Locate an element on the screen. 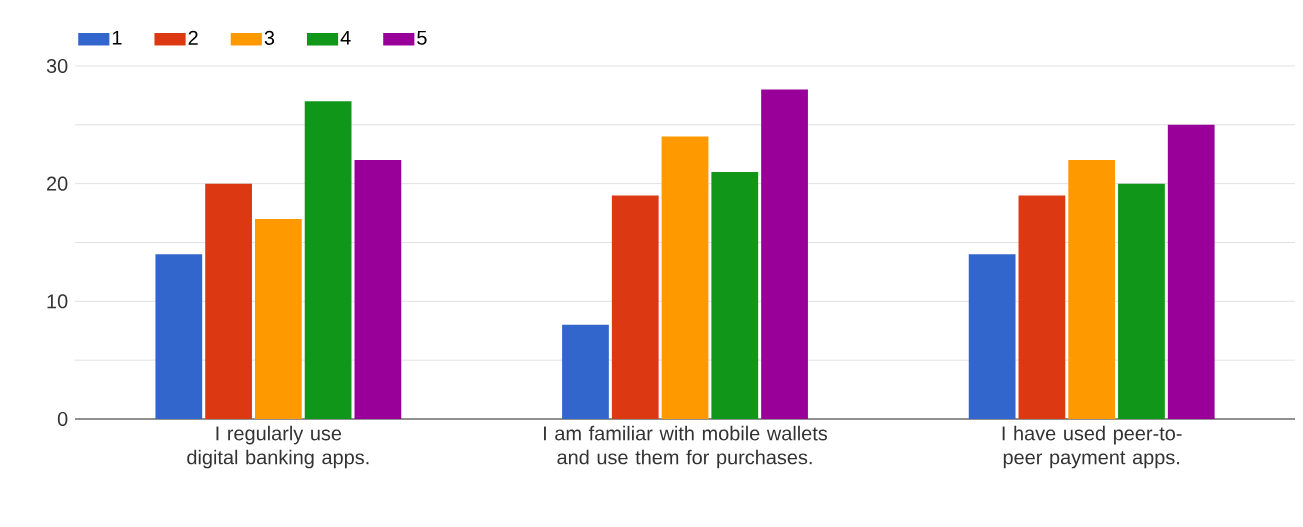 Image resolution: width=1303 pixels, height=527 pixels. legend-label: 3 is located at coordinates (269, 37).